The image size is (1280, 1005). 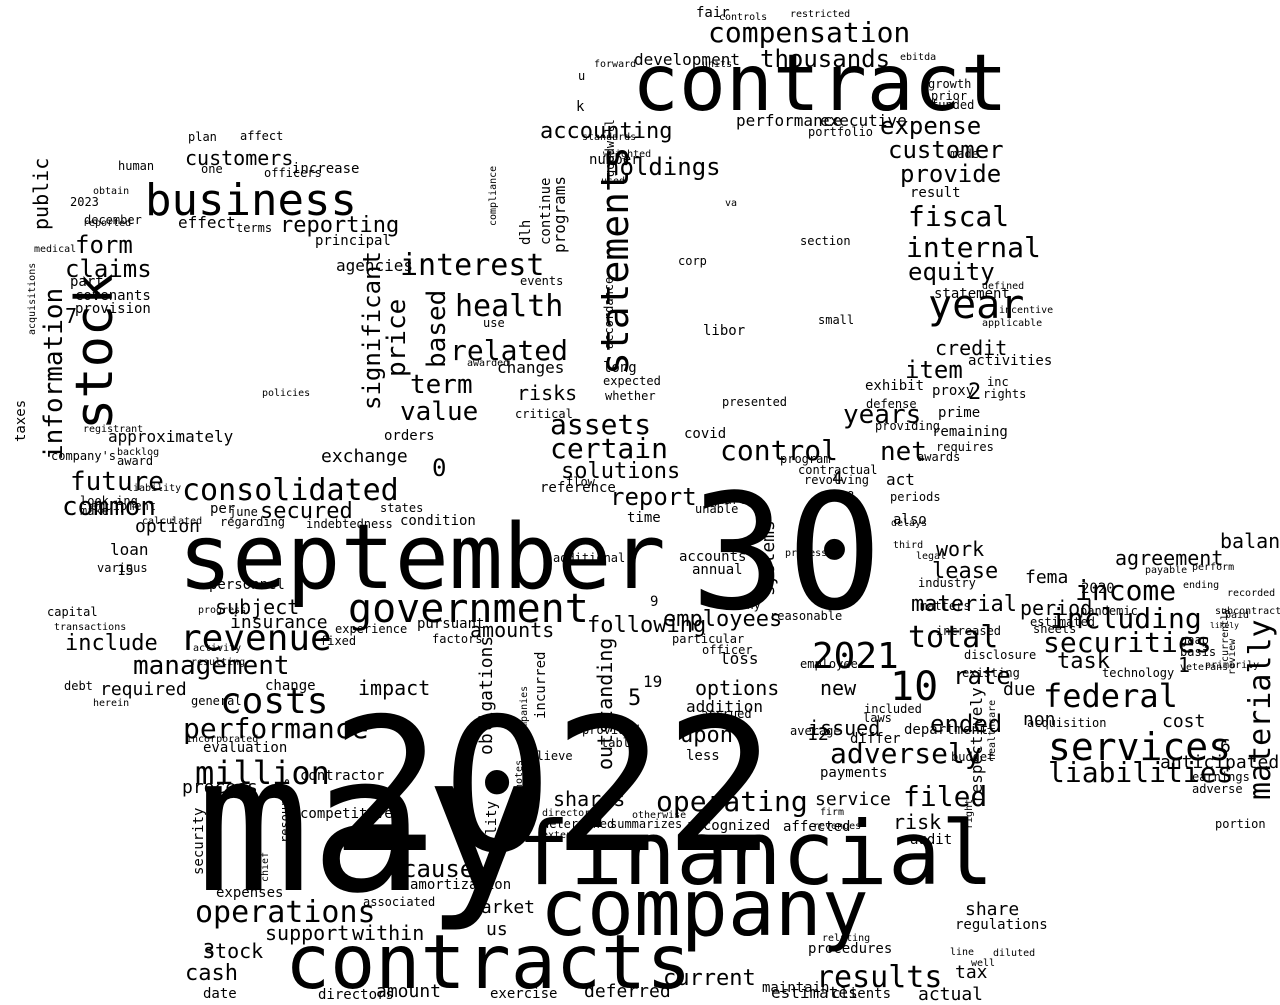 What do you see at coordinates (109, 501) in the screenshot?
I see `cloud-word: look ing` at bounding box center [109, 501].